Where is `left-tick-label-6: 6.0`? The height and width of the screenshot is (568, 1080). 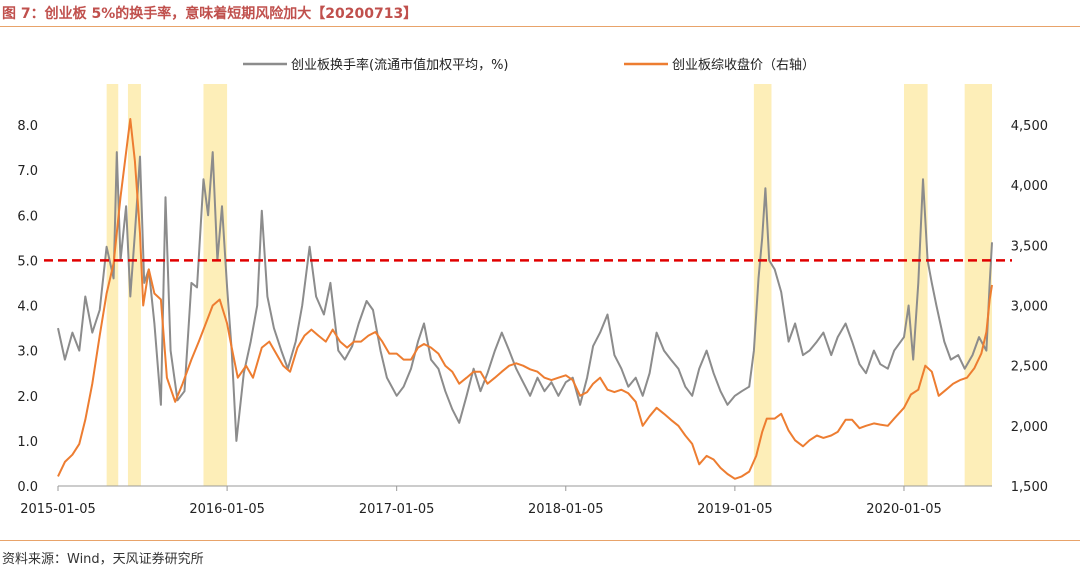 left-tick-label-6: 6.0 is located at coordinates (27, 216).